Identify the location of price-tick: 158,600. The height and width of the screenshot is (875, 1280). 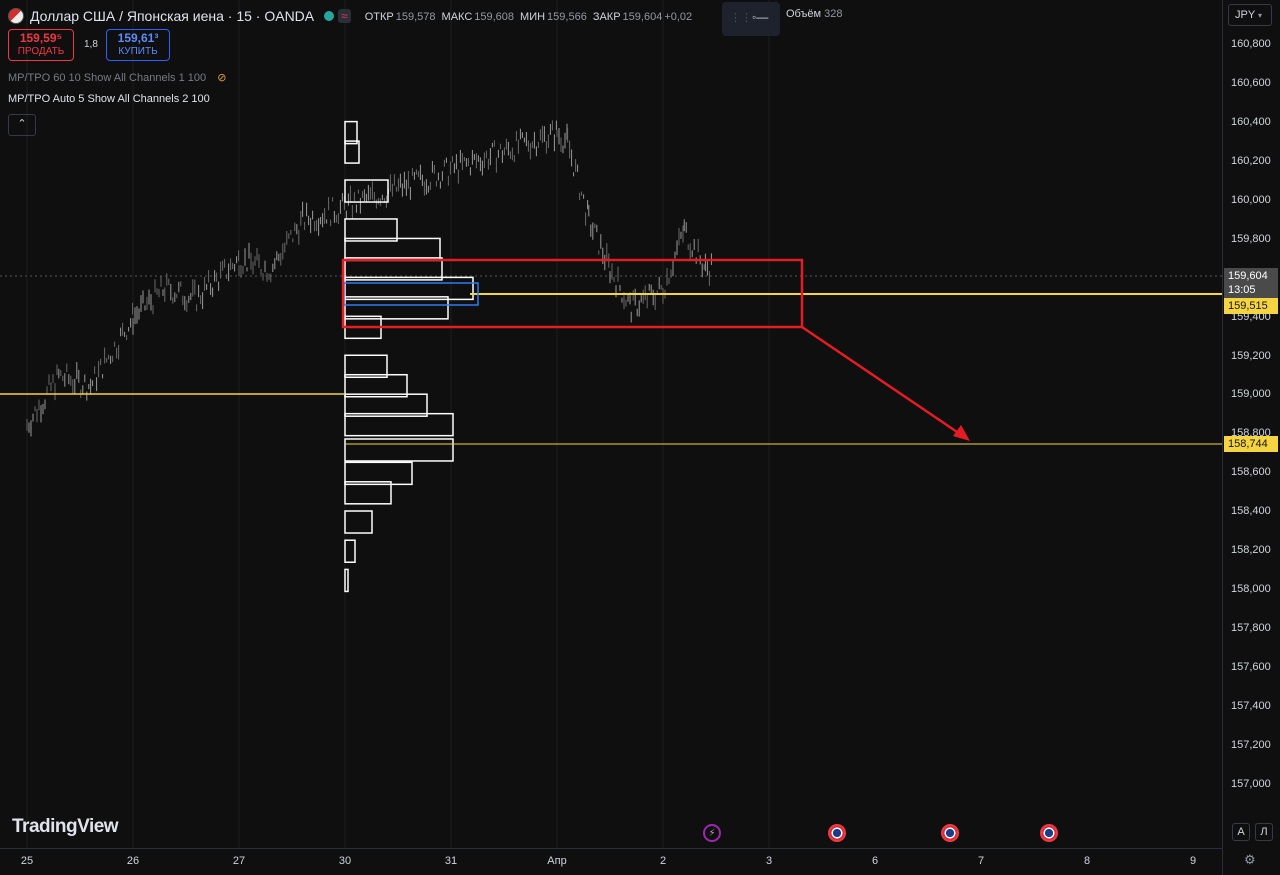
(1251, 472).